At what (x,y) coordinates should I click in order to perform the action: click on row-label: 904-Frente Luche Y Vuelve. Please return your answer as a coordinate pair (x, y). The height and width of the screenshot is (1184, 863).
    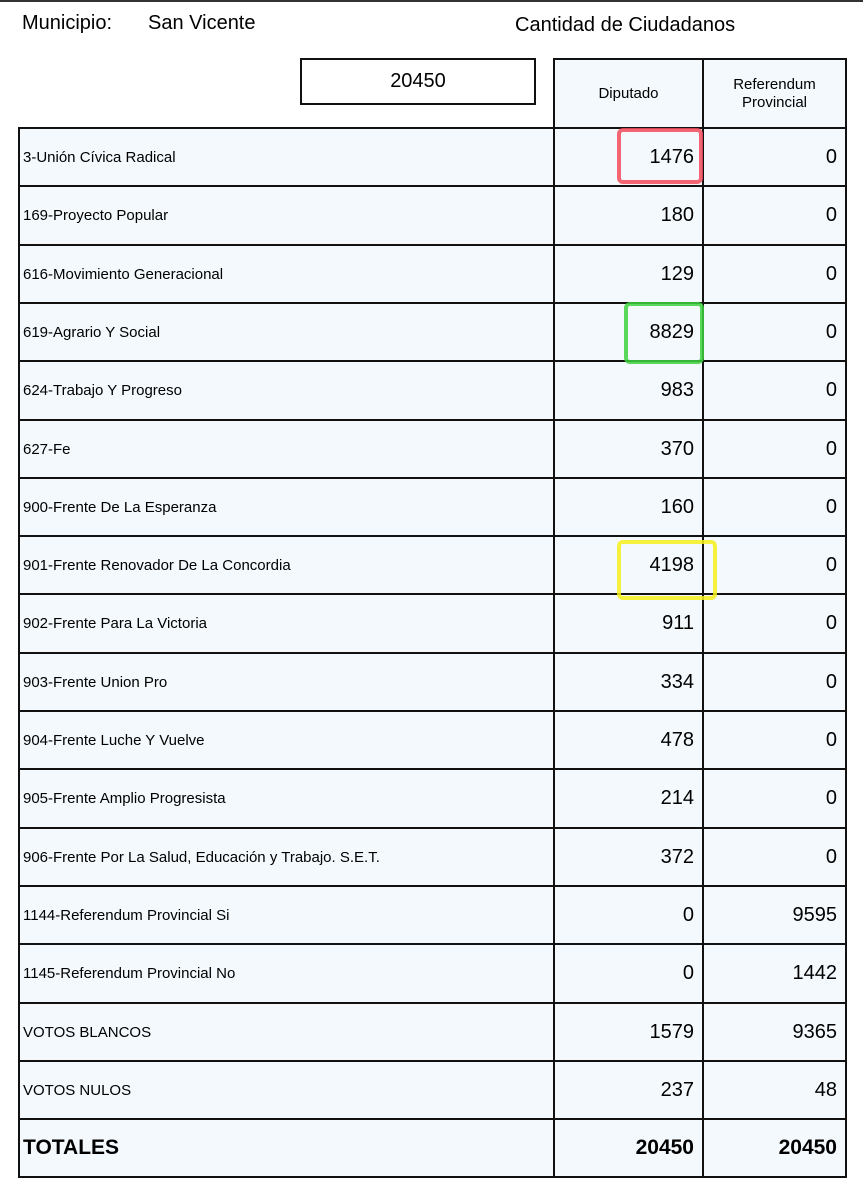
    Looking at the image, I should click on (286, 740).